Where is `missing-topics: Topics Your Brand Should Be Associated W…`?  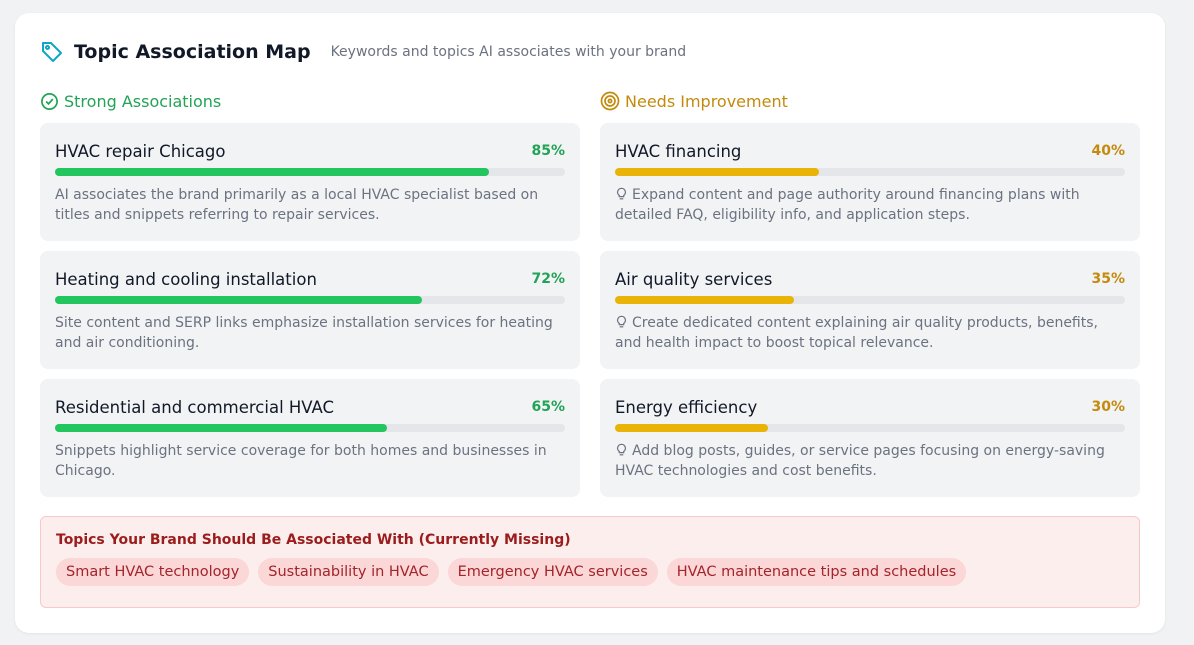
missing-topics: Topics Your Brand Should Be Associated W… is located at coordinates (590, 562).